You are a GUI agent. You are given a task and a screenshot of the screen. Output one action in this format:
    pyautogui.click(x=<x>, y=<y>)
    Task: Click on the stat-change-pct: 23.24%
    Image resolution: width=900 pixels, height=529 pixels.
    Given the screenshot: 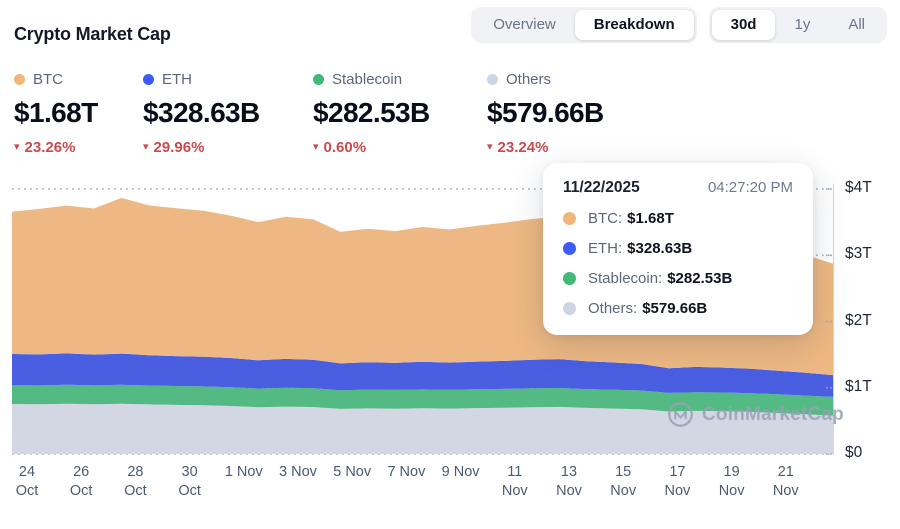 What is the action you would take?
    pyautogui.click(x=523, y=147)
    